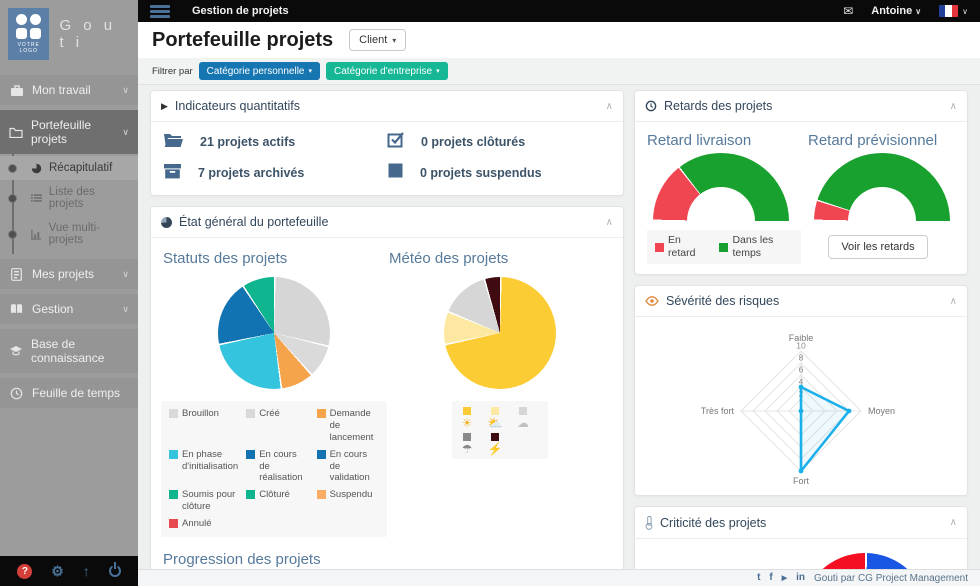  Describe the element at coordinates (275, 142) in the screenshot. I see `stat-projets-actifs: 21 projets actifs` at that location.